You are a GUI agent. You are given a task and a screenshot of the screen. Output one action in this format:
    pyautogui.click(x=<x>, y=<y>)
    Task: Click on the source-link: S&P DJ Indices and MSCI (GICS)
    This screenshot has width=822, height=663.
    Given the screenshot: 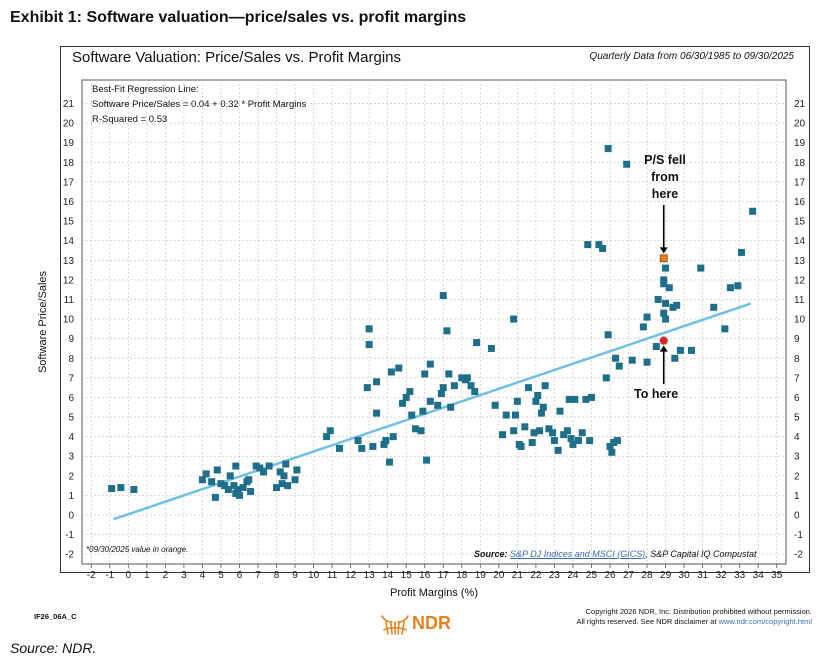 What is the action you would take?
    pyautogui.click(x=578, y=554)
    